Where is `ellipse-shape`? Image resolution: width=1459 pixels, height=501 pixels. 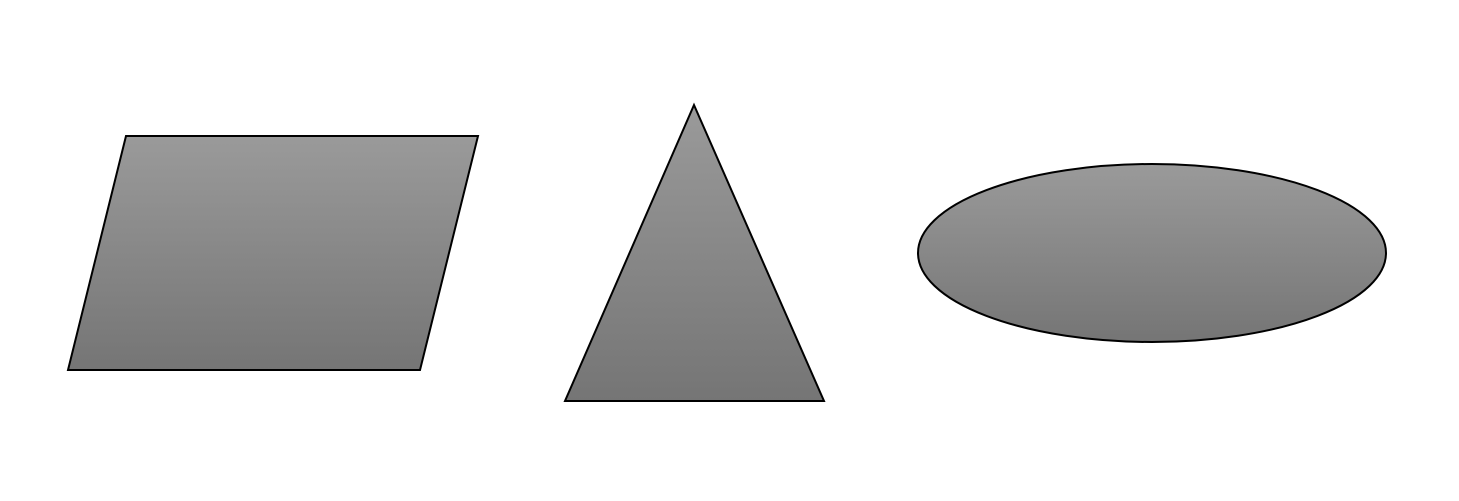
ellipse-shape is located at coordinates (1152, 253).